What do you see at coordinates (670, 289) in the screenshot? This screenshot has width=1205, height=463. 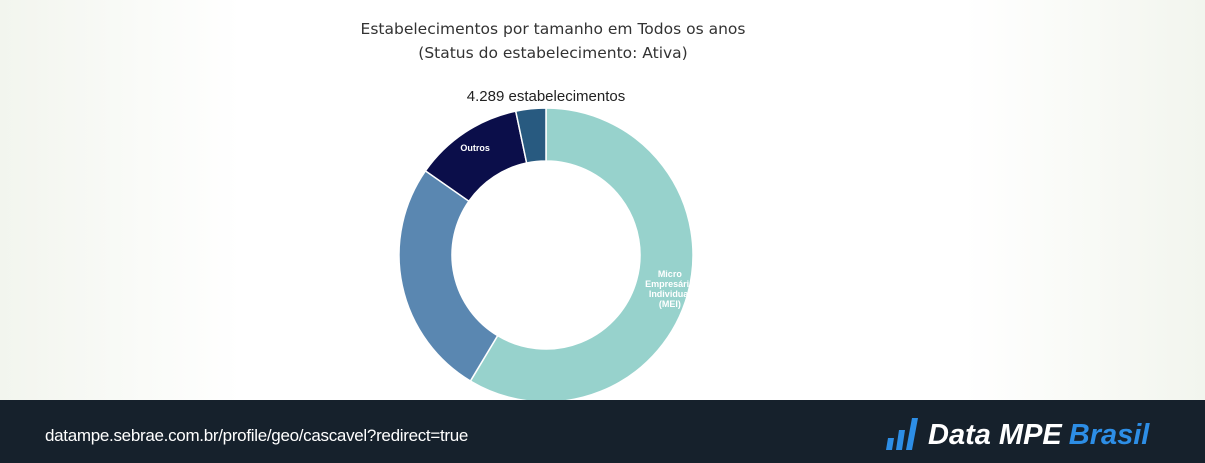 I see `slice-label: Micro Empresário Individual (MEI)` at bounding box center [670, 289].